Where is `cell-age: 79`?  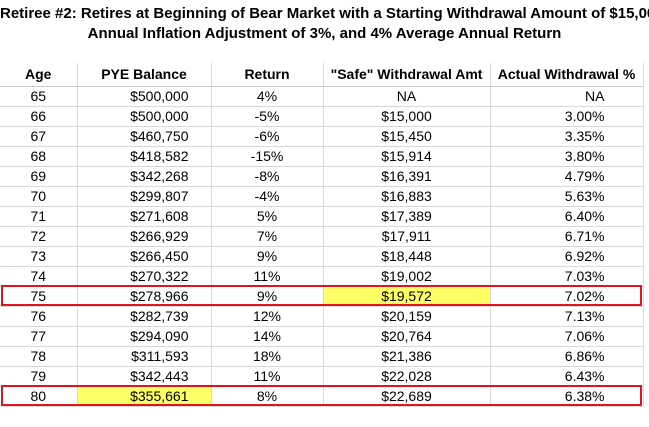 cell-age: 79 is located at coordinates (39, 376).